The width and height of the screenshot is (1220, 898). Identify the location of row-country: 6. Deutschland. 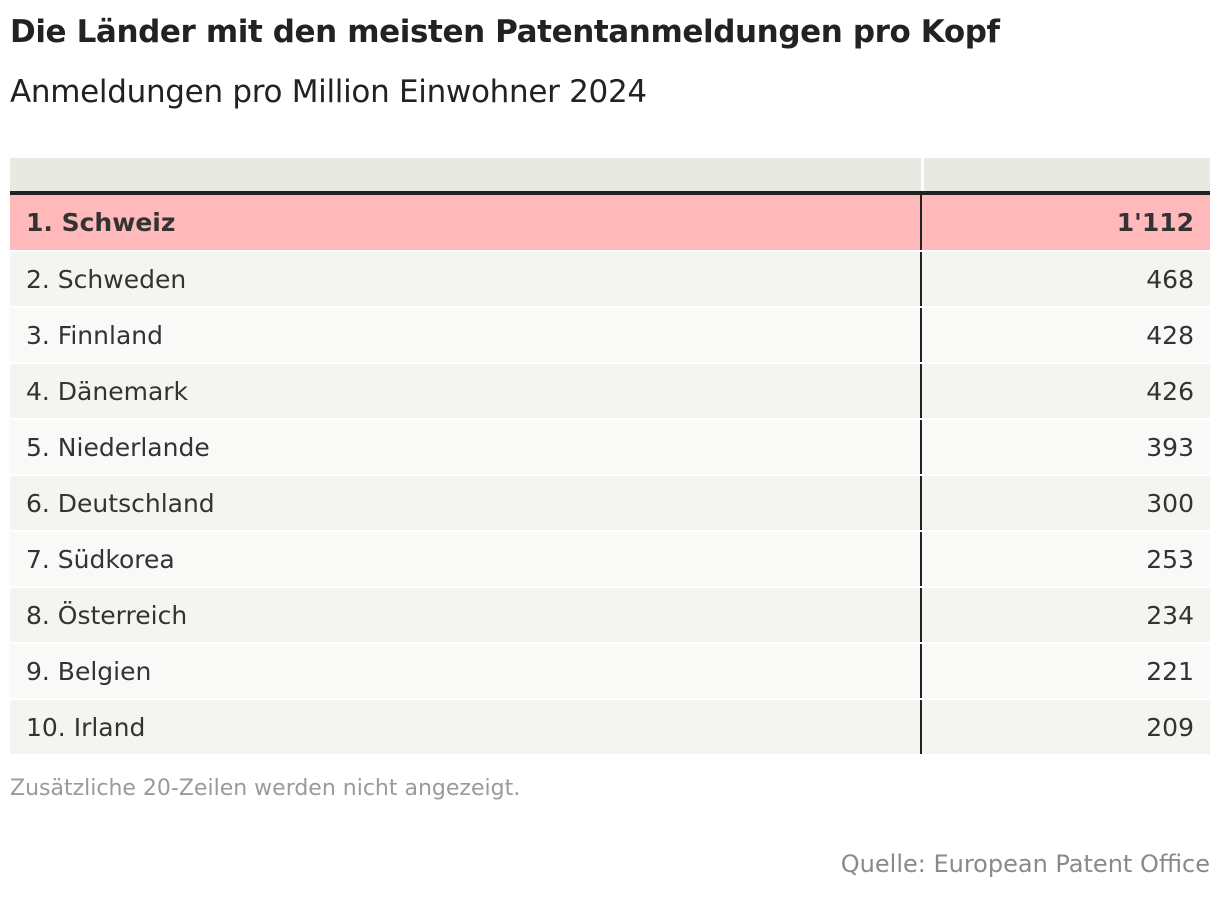
(466, 503).